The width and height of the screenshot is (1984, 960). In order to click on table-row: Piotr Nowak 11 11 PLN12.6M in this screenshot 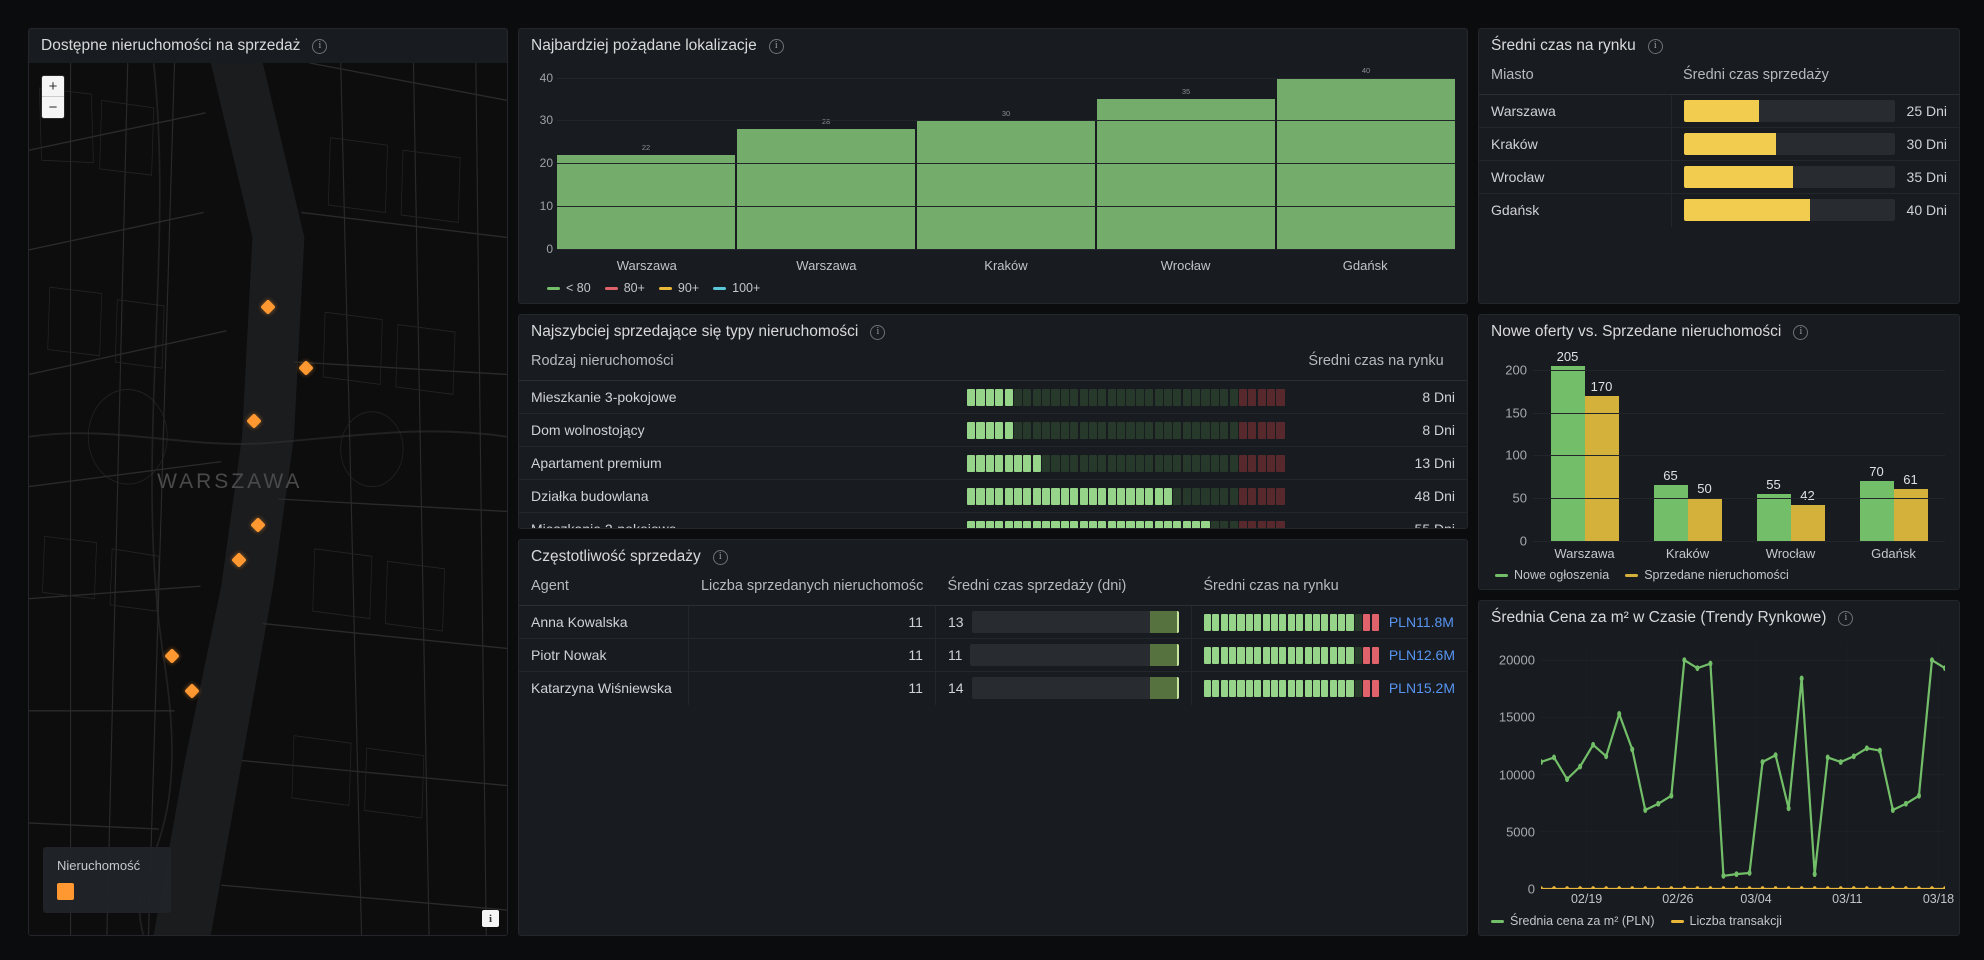, I will do `click(993, 655)`.